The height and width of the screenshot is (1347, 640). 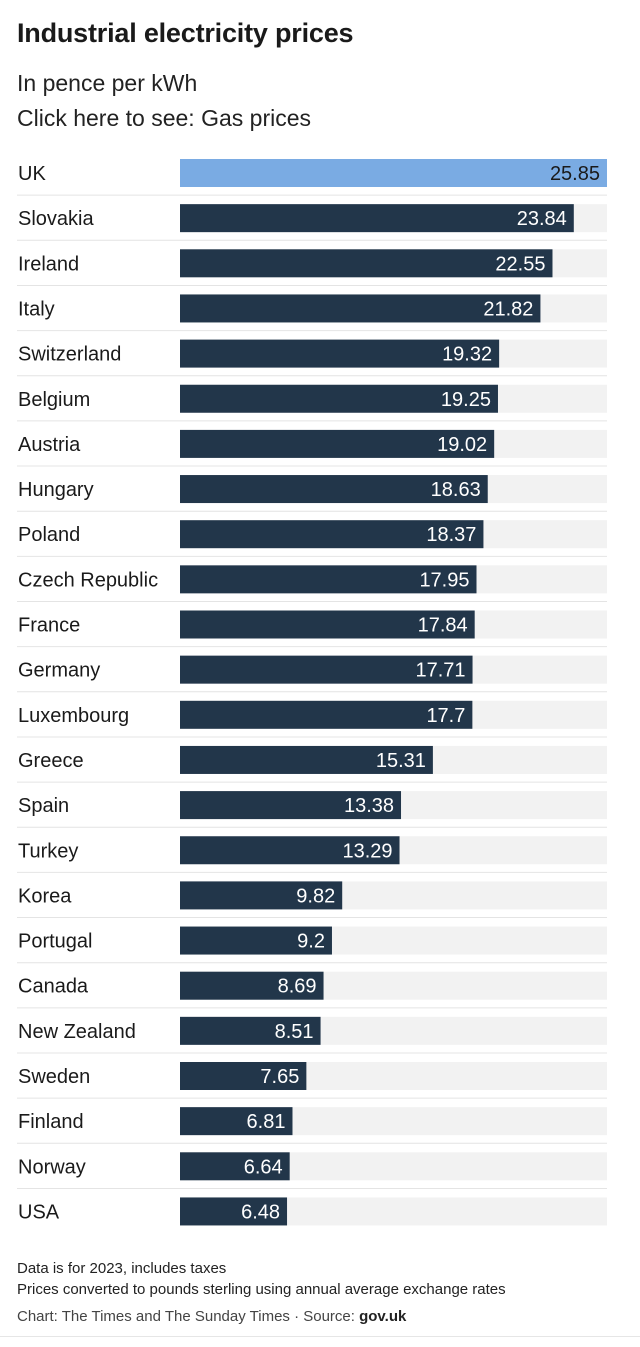 I want to click on bar-row-uk: UK 25.85, so click(x=312, y=173).